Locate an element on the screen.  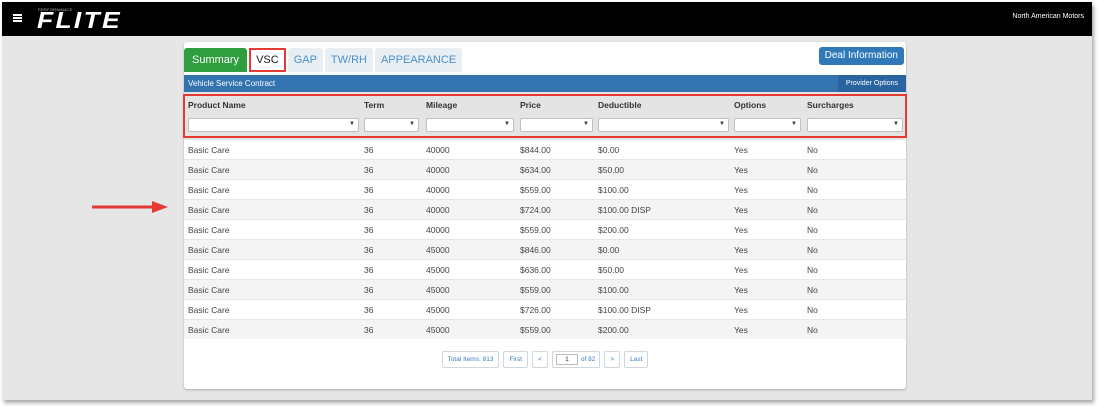
cell-price: $636.00 is located at coordinates (535, 270).